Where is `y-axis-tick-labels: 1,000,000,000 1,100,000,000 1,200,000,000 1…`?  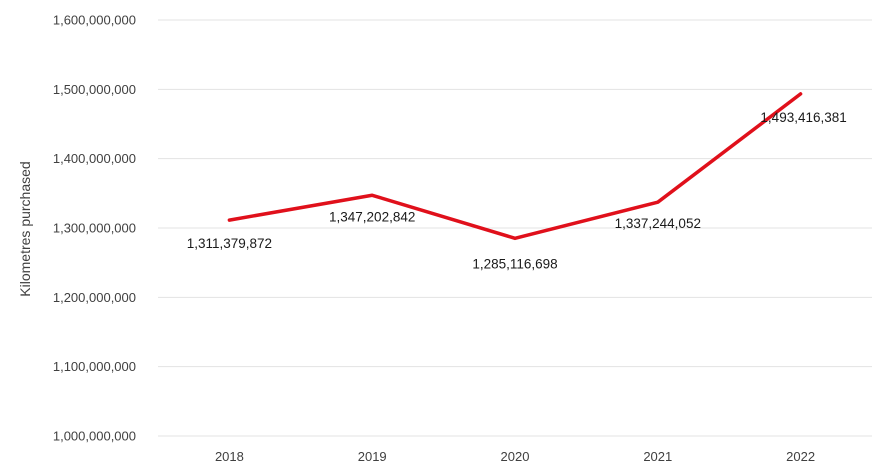 y-axis-tick-labels: 1,000,000,000 1,100,000,000 1,200,000,000 1… is located at coordinates (94, 228).